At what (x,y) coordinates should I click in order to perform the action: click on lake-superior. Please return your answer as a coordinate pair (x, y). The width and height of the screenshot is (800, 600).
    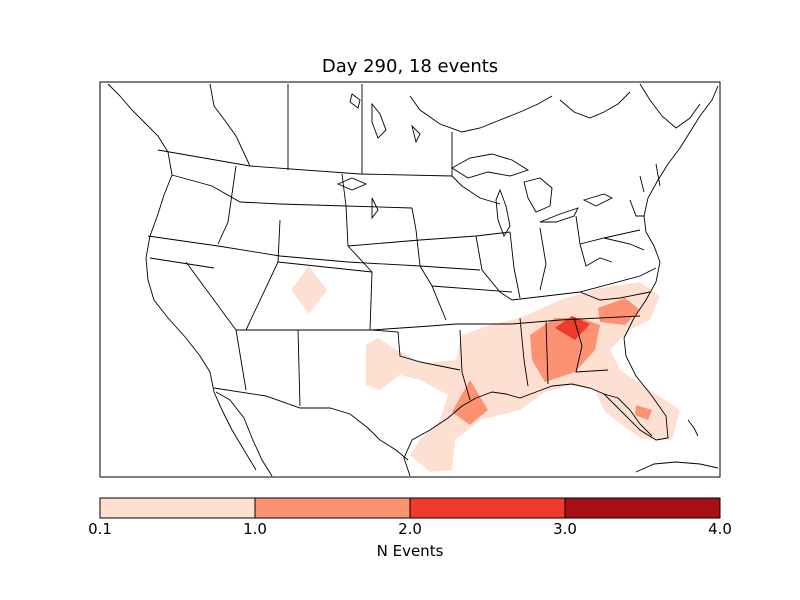
    Looking at the image, I should click on (490, 166).